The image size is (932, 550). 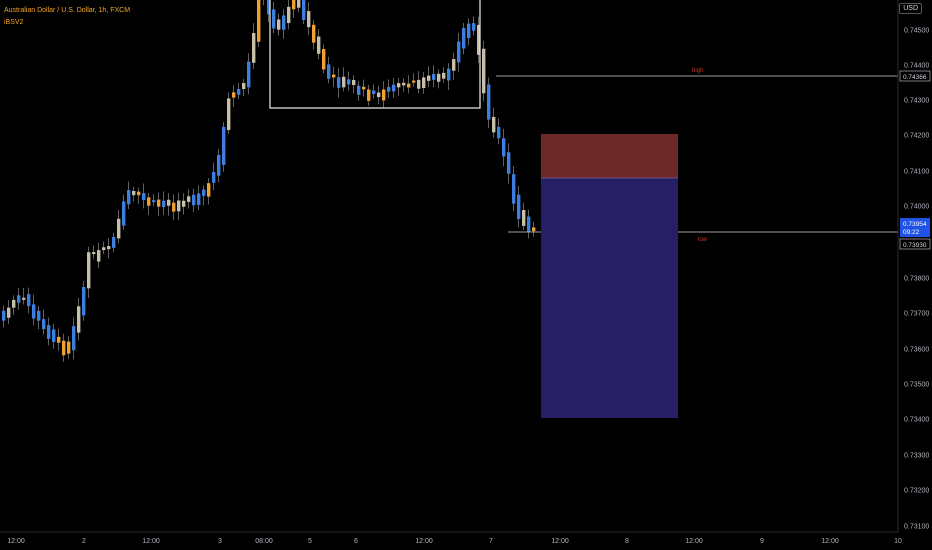 I want to click on low-annotation: low, so click(x=703, y=240).